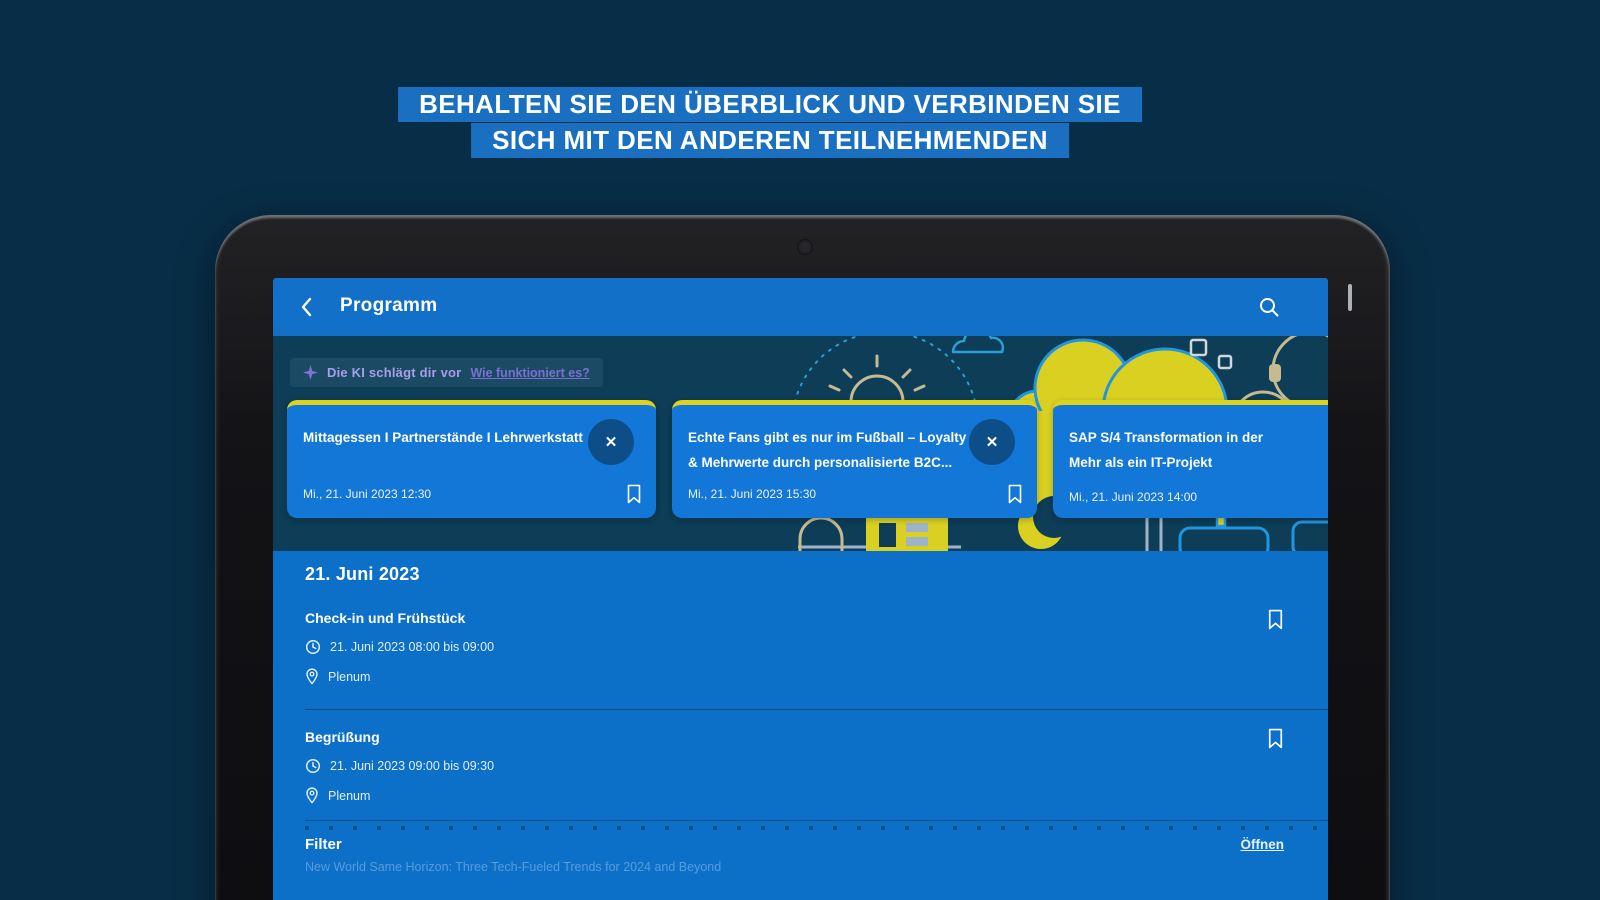 This screenshot has height=900, width=1600. Describe the element at coordinates (412, 647) in the screenshot. I see `session-time: 21. Juni 2023 08:00 bis 09:00` at that location.